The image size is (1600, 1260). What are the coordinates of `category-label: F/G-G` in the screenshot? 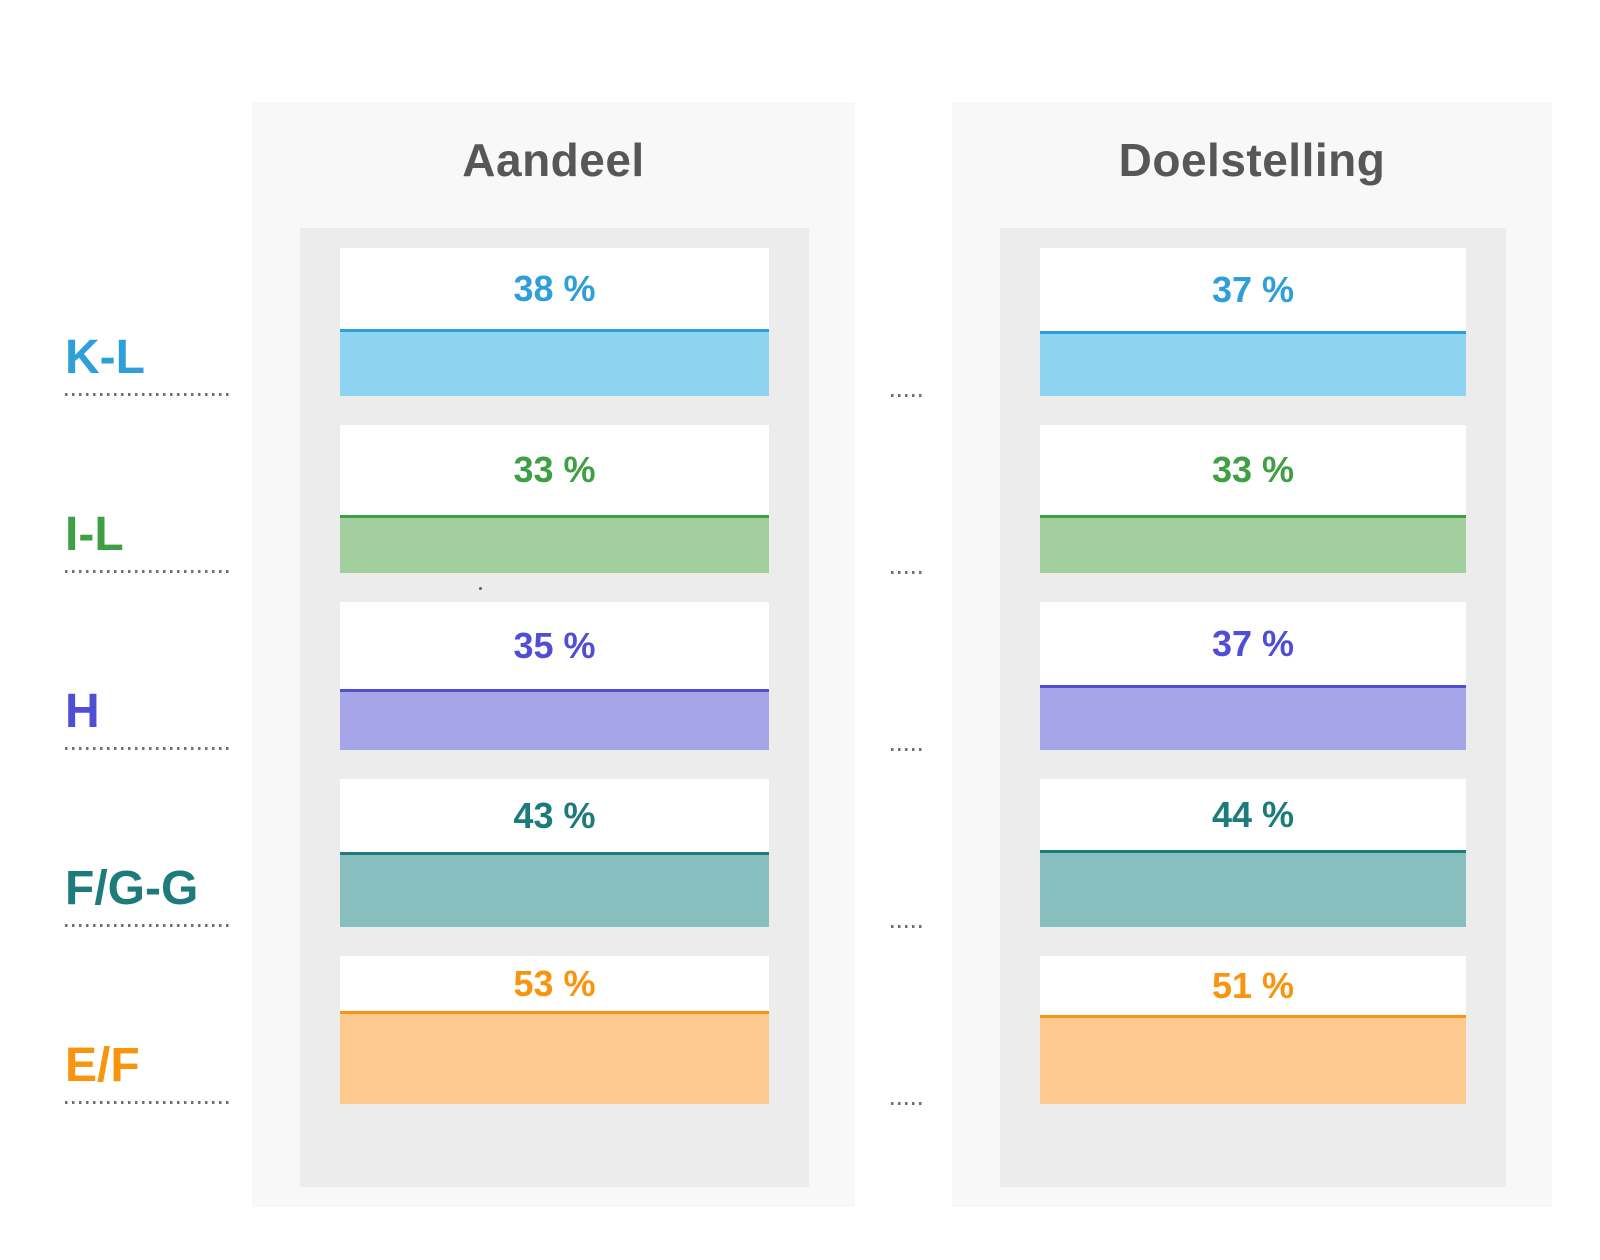 It's located at (132, 888).